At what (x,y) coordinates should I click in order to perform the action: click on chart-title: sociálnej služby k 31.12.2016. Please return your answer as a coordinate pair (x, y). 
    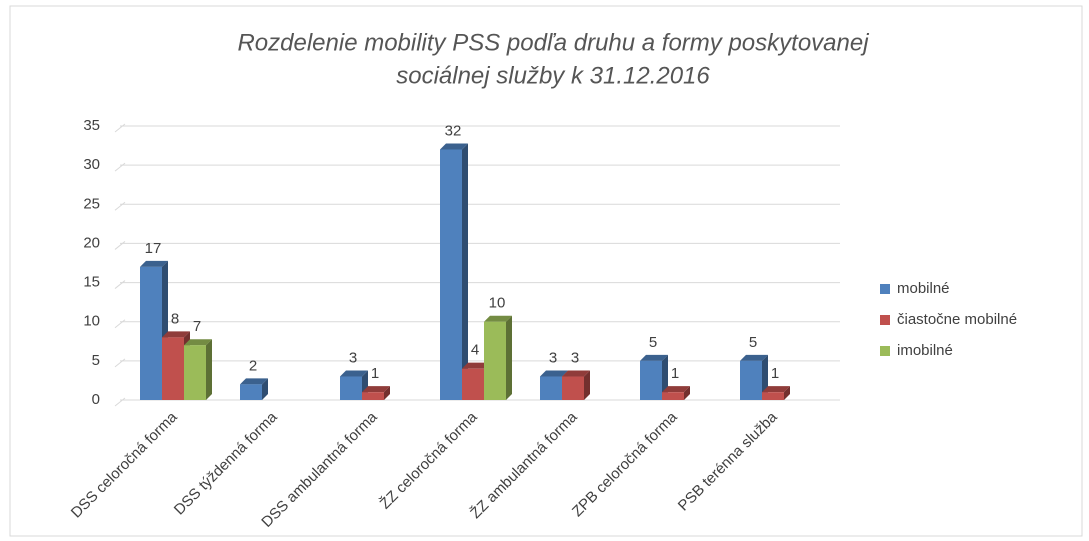
    Looking at the image, I should click on (553, 75).